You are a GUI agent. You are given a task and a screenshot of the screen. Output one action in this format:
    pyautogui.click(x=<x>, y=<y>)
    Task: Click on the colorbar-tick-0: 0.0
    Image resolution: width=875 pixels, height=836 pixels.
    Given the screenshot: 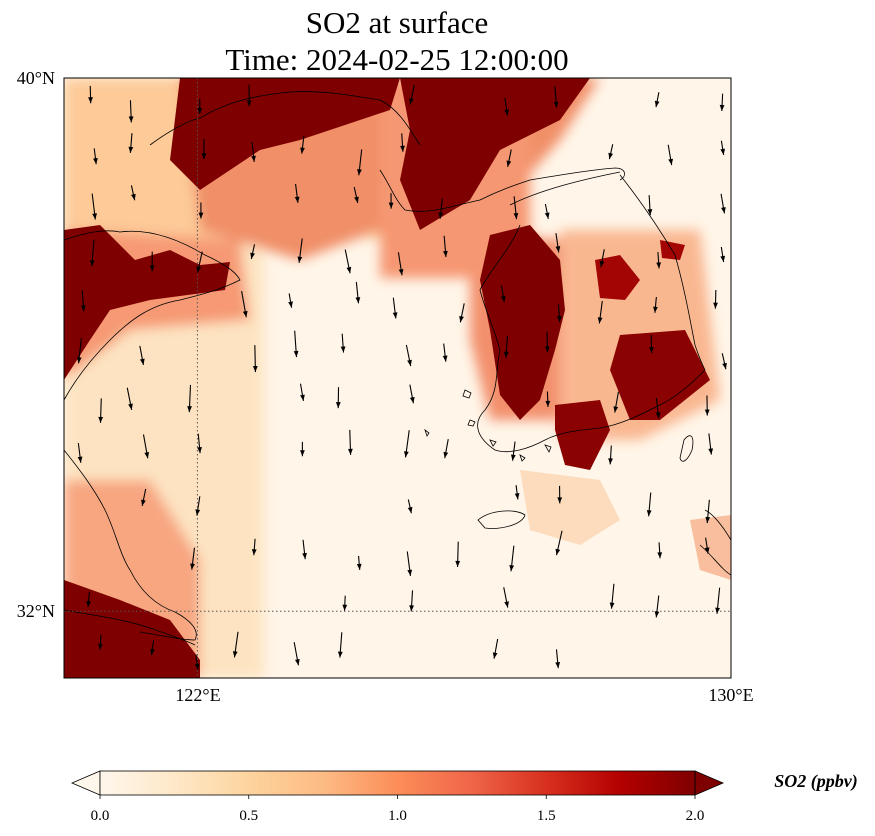 What is the action you would take?
    pyautogui.click(x=100, y=816)
    